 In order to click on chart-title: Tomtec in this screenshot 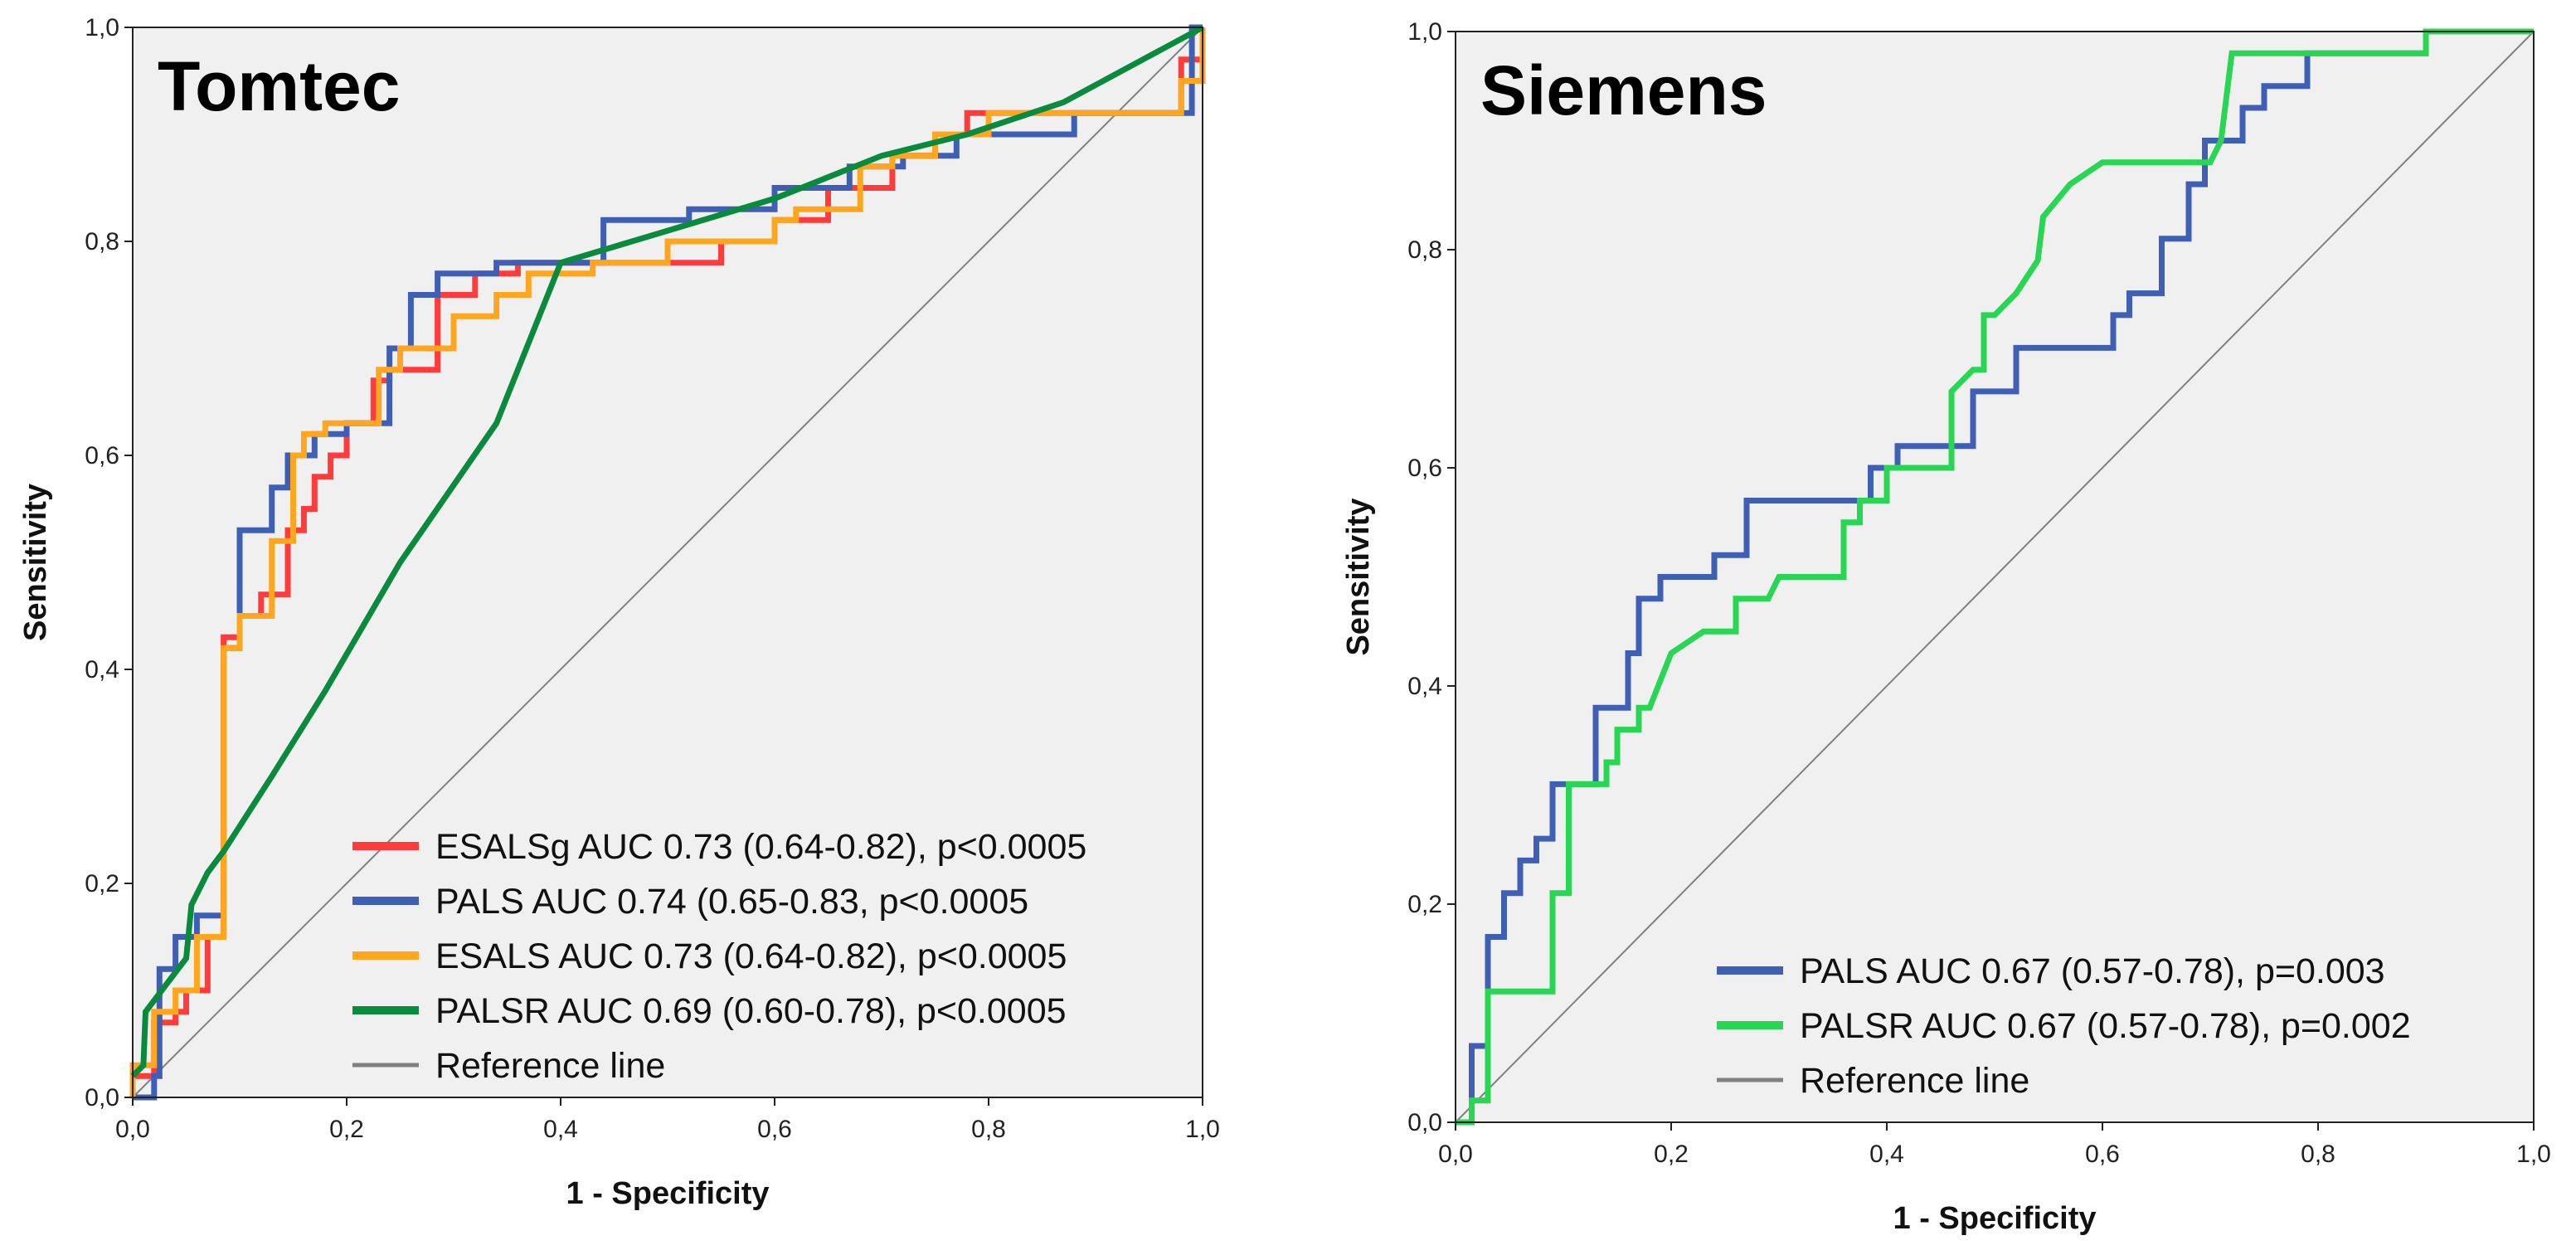, I will do `click(279, 86)`.